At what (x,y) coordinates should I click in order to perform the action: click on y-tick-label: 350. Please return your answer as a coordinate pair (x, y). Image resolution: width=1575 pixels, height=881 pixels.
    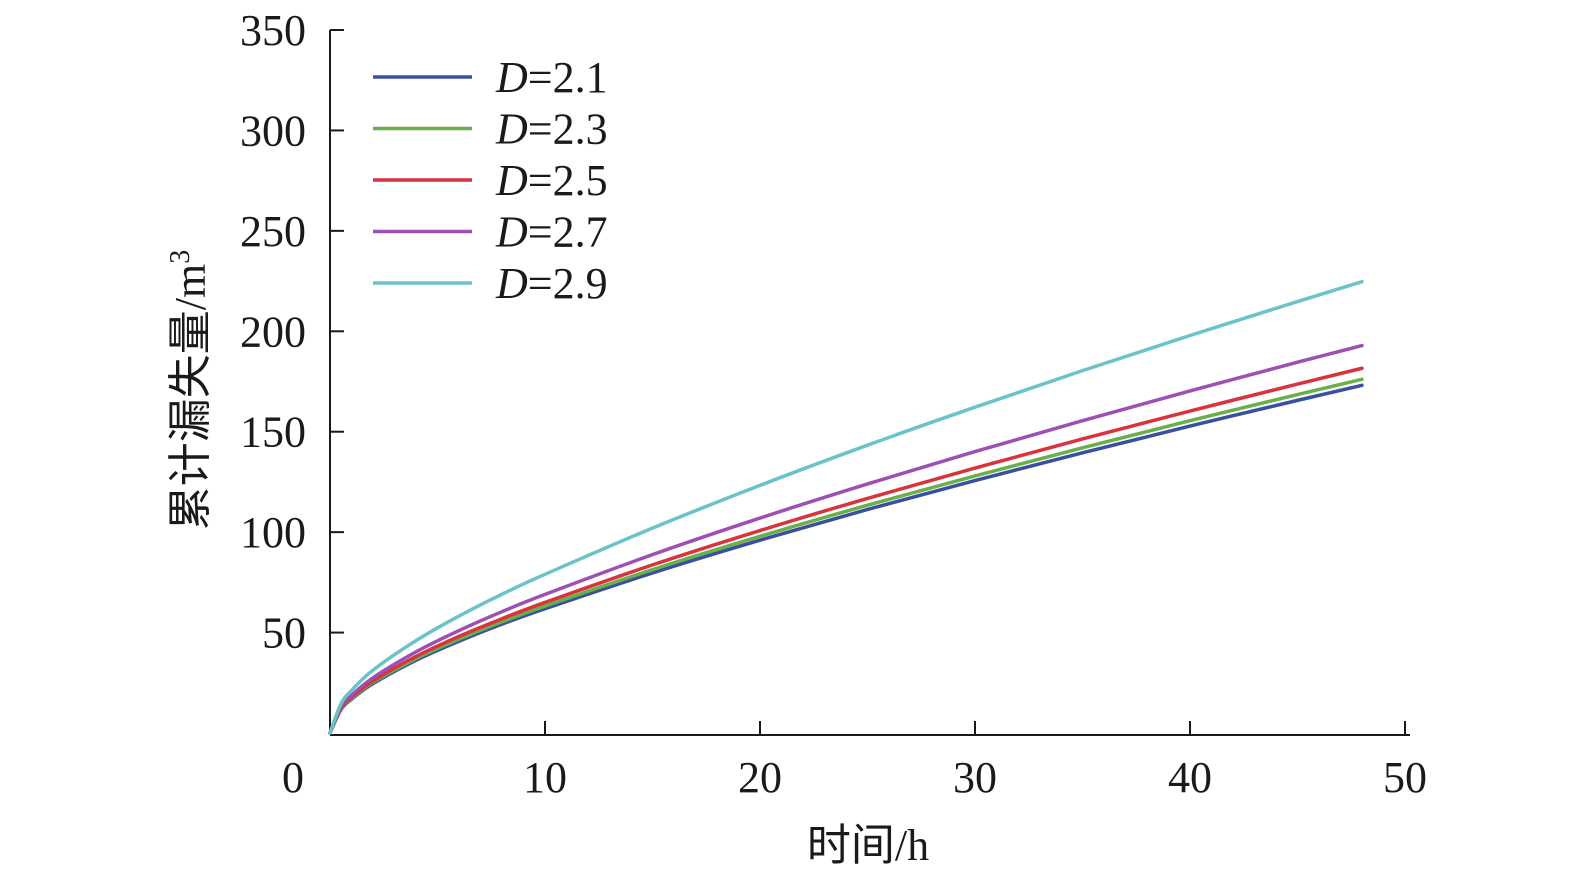
    Looking at the image, I should click on (273, 30).